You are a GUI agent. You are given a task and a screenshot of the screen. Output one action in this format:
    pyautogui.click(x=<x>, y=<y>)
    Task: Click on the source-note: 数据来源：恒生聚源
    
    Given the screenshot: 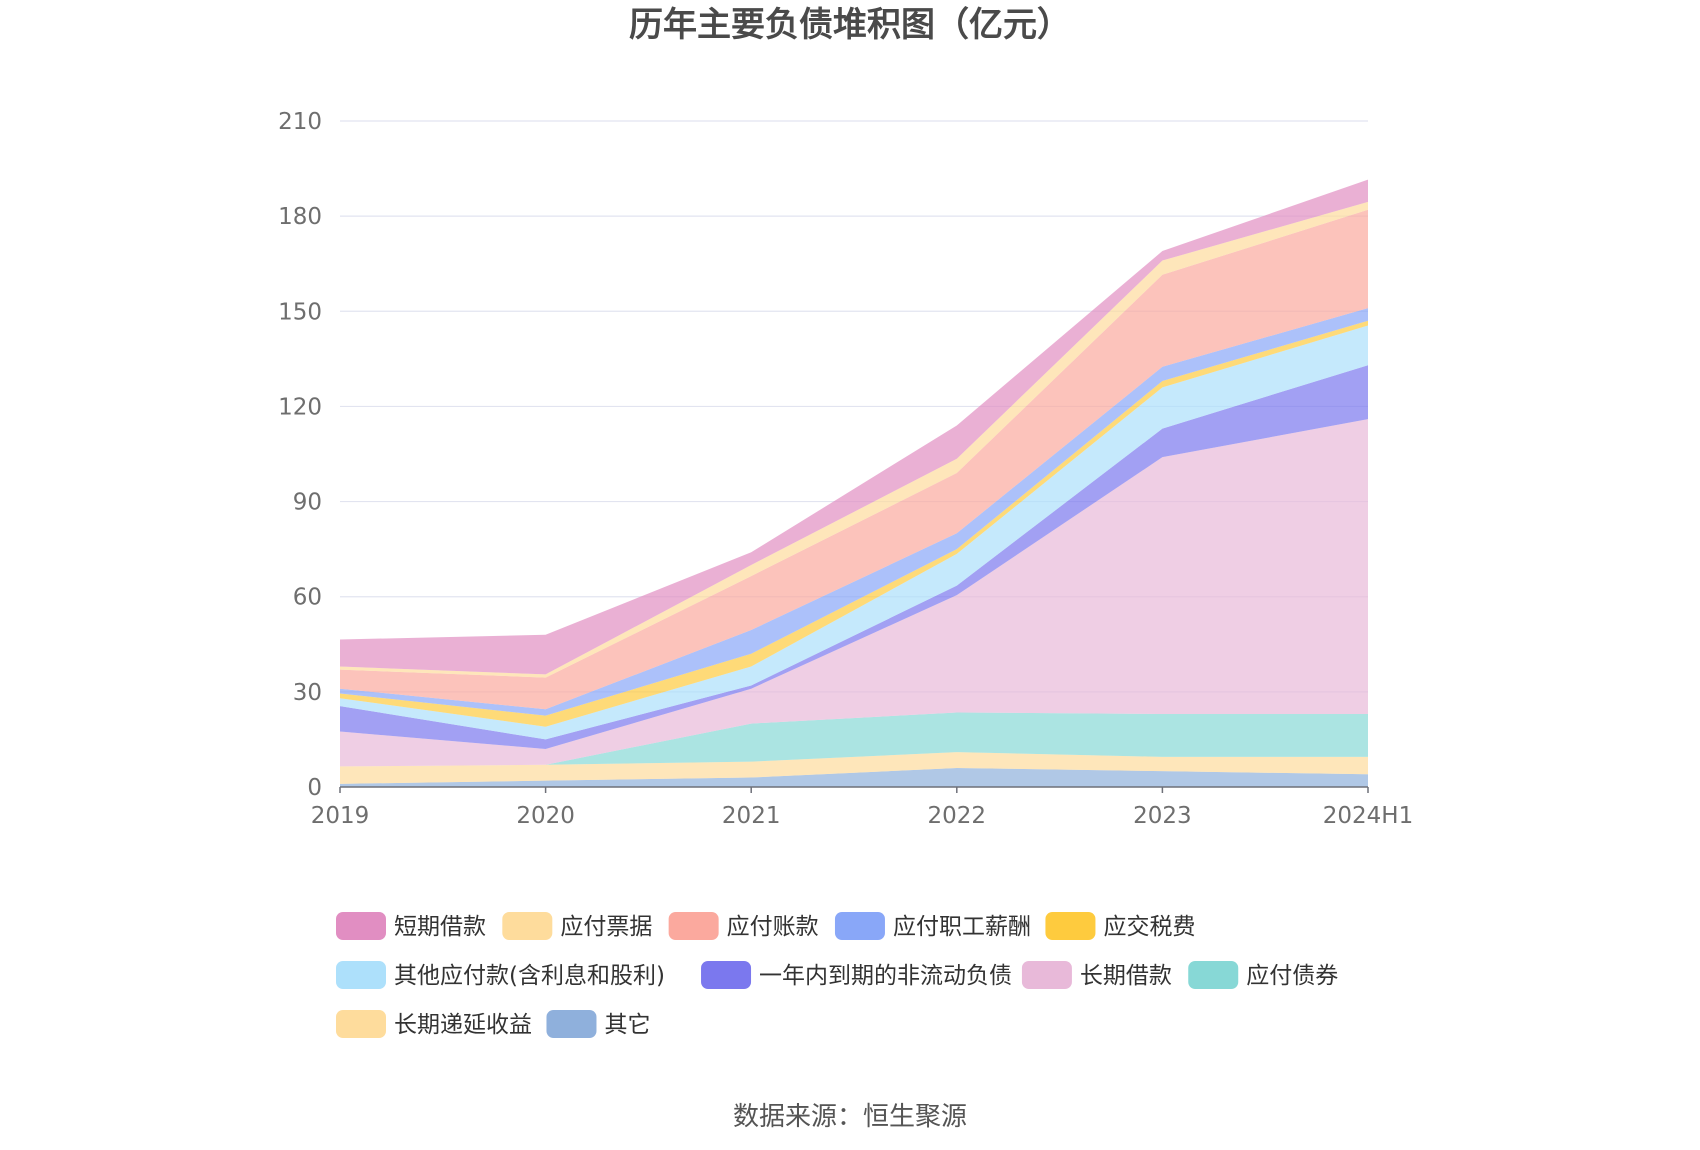 What is the action you would take?
    pyautogui.click(x=850, y=1117)
    